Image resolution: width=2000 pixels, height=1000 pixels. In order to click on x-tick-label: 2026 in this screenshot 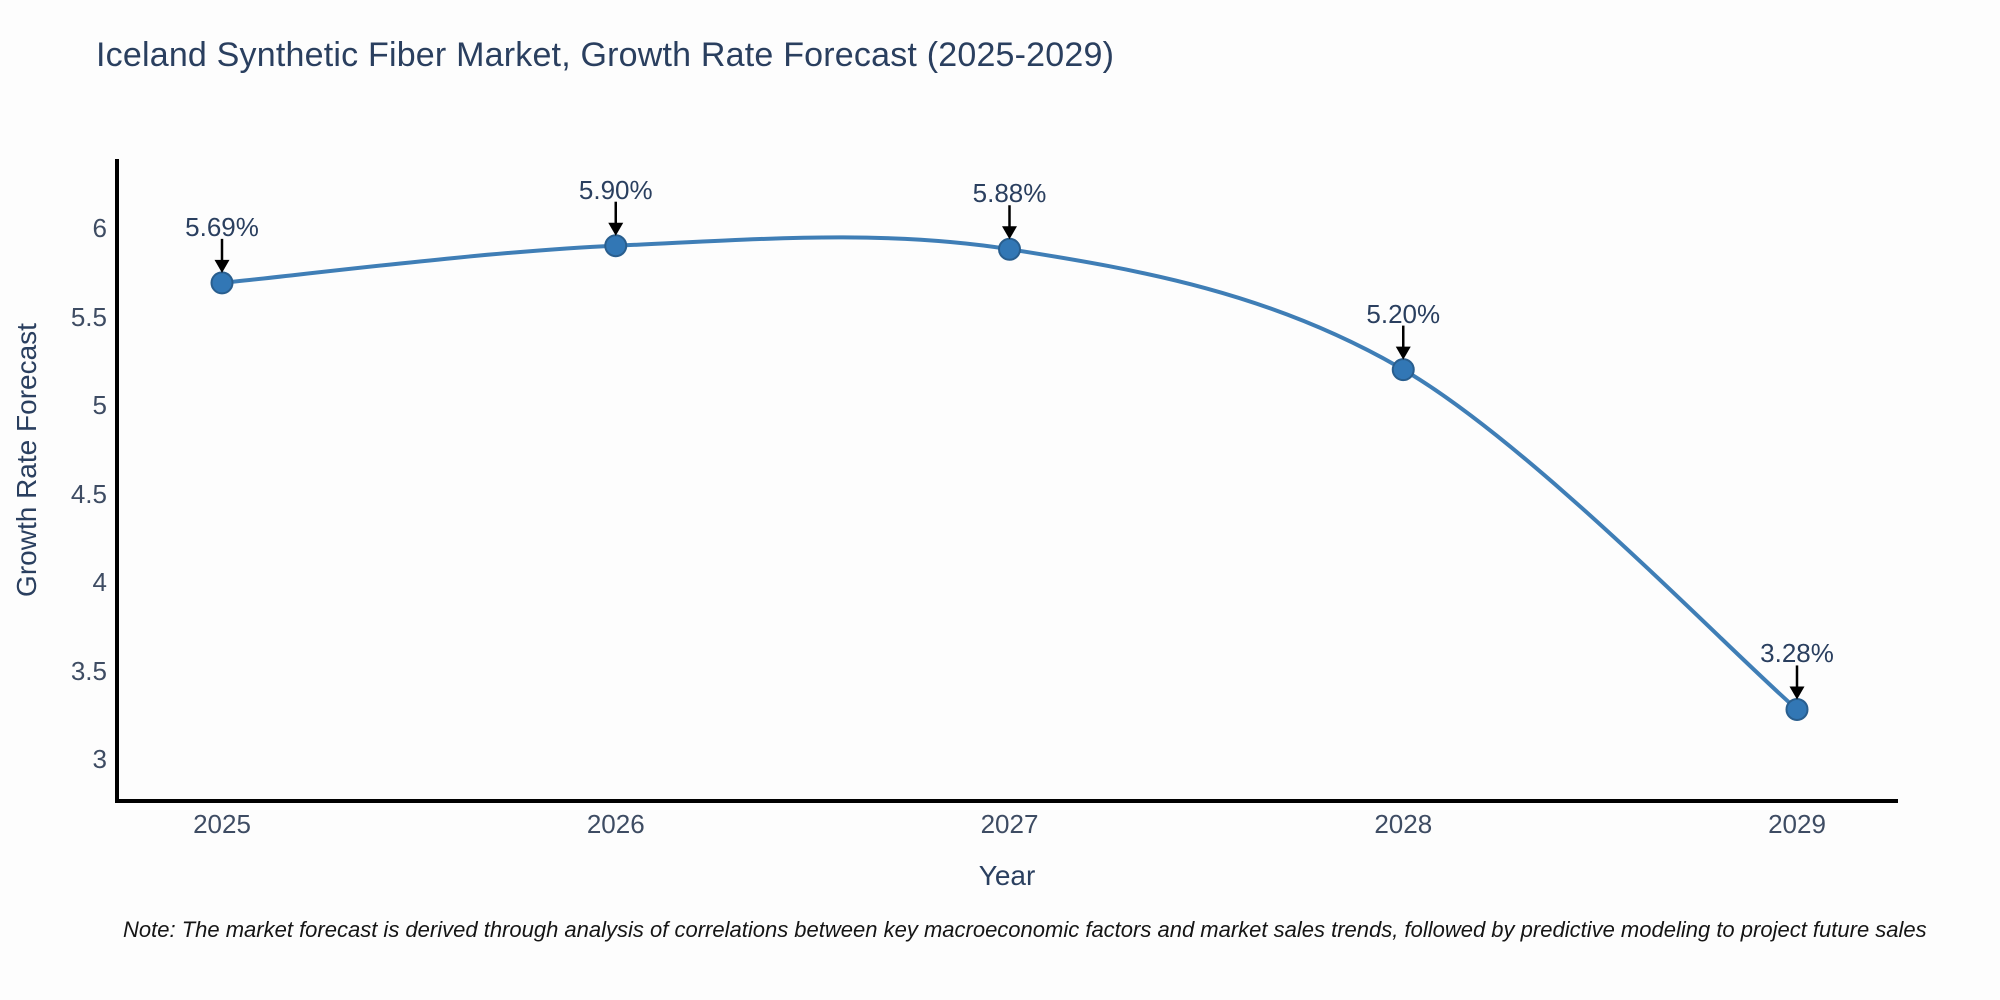, I will do `click(615, 824)`.